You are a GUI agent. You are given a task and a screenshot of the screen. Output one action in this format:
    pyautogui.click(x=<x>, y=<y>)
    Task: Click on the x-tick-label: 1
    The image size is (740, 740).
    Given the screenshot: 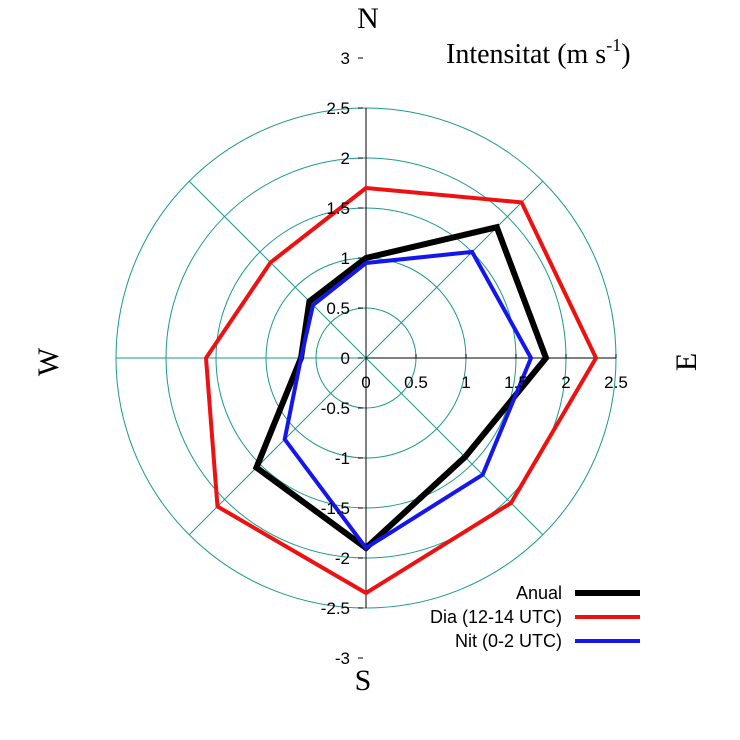 What is the action you would take?
    pyautogui.click(x=465, y=382)
    